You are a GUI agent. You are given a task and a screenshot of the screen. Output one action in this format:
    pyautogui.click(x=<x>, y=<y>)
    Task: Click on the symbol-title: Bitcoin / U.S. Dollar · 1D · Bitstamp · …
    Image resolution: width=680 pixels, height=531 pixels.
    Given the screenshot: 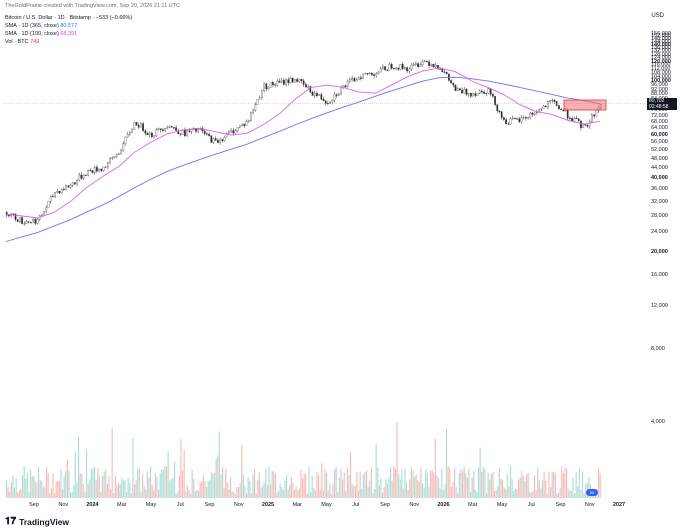 What is the action you would take?
    pyautogui.click(x=69, y=18)
    